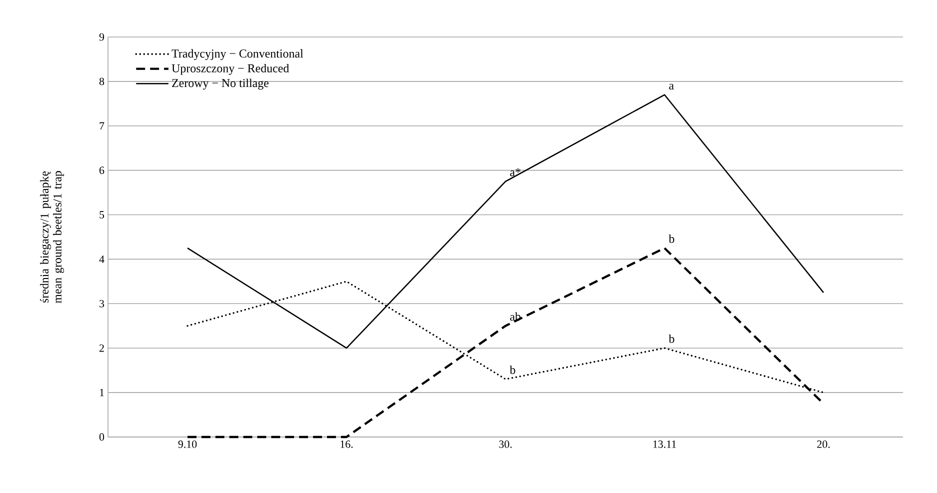 This screenshot has height=493, width=937. Describe the element at coordinates (823, 444) in the screenshot. I see `x-tick-label: 20.` at that location.